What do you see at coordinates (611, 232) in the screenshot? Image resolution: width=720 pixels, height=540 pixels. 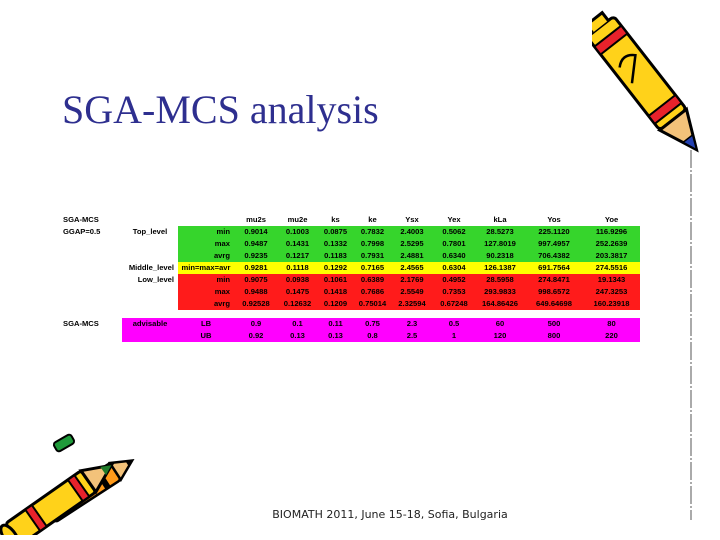 I see `table-cell: 116.9296` at bounding box center [611, 232].